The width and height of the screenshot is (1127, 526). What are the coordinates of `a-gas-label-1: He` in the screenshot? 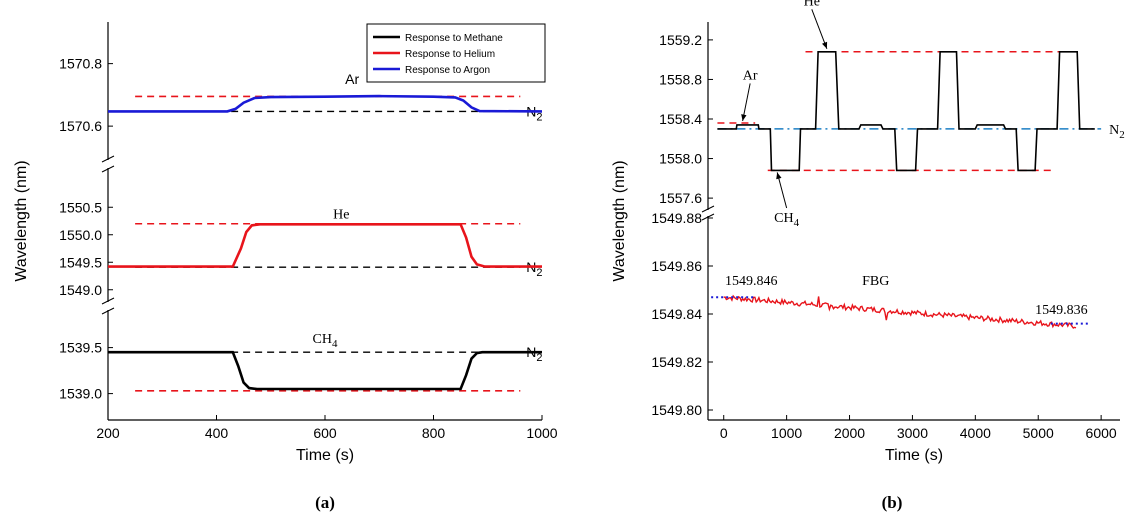 It's located at (341, 214).